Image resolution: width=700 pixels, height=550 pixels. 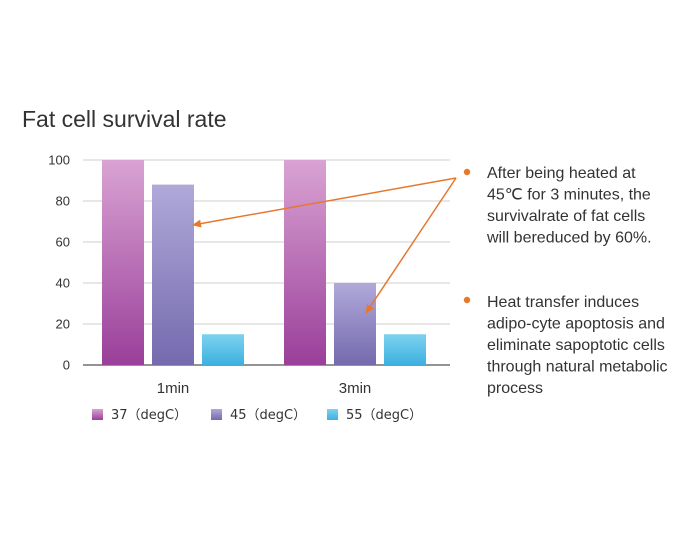 What do you see at coordinates (59, 263) in the screenshot?
I see `y-axis-ticks: 0 20 40 60 80 100` at bounding box center [59, 263].